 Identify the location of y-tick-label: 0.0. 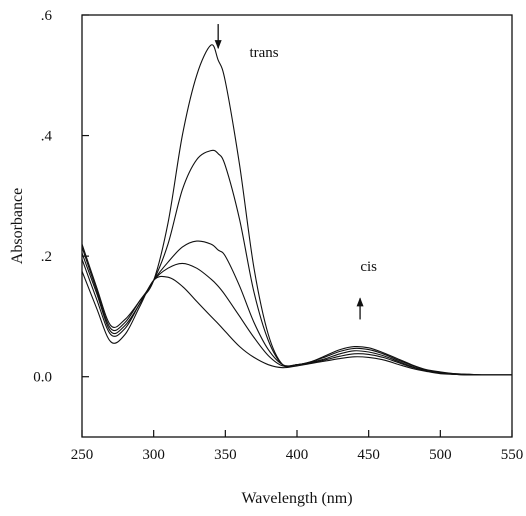
(42, 378).